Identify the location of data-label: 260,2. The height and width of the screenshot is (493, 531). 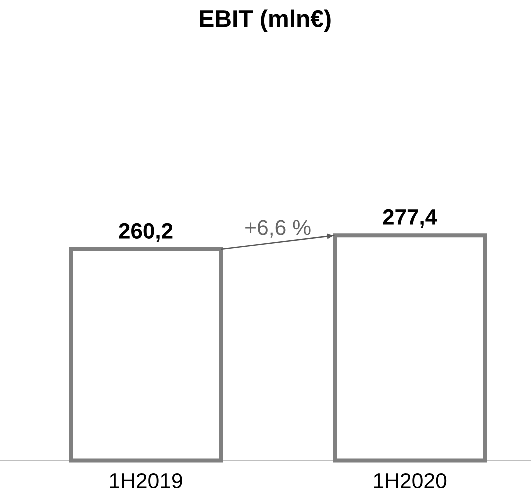
(146, 232).